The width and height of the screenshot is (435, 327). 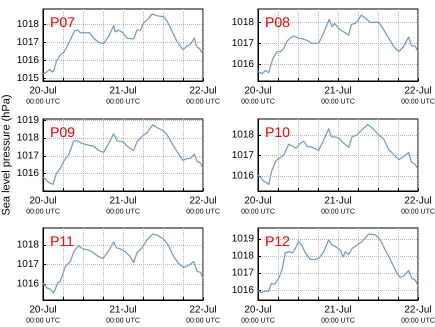 What do you see at coordinates (6, 155) in the screenshot?
I see `y-axis-title: Sea level pressure (hPa)` at bounding box center [6, 155].